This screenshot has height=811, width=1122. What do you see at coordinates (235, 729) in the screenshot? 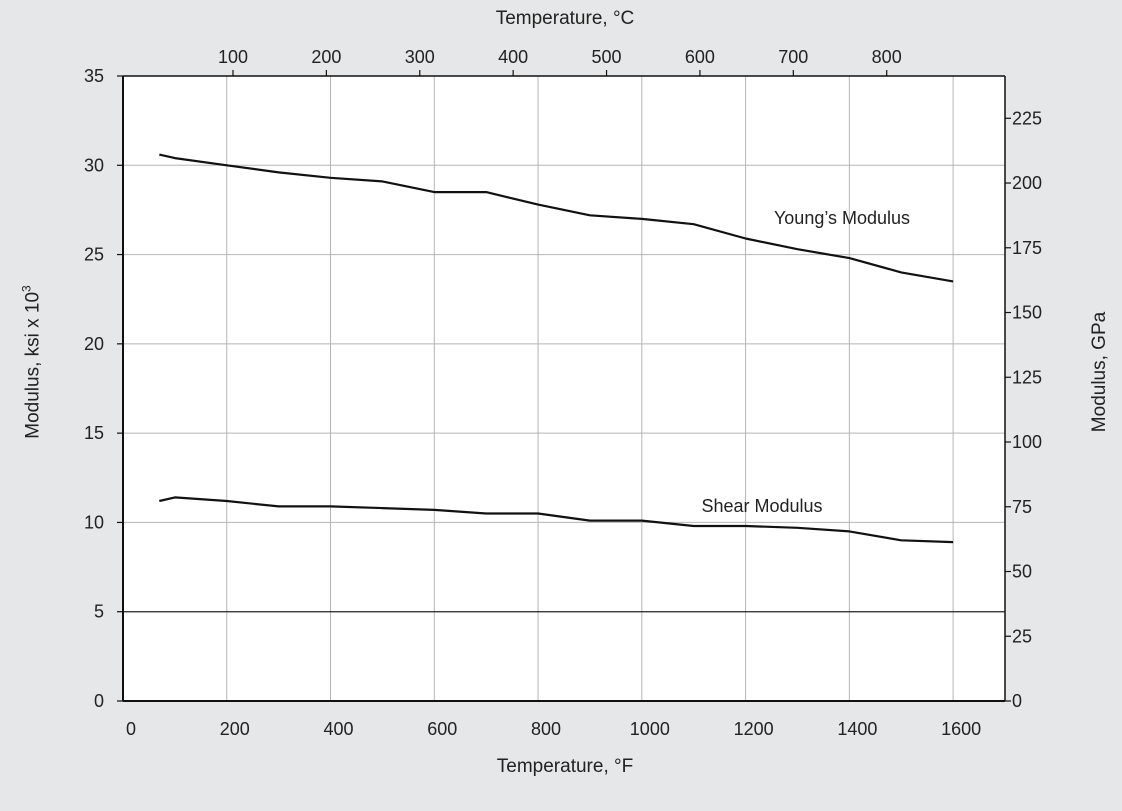
I see `bottom-tick-label: 200` at bounding box center [235, 729].